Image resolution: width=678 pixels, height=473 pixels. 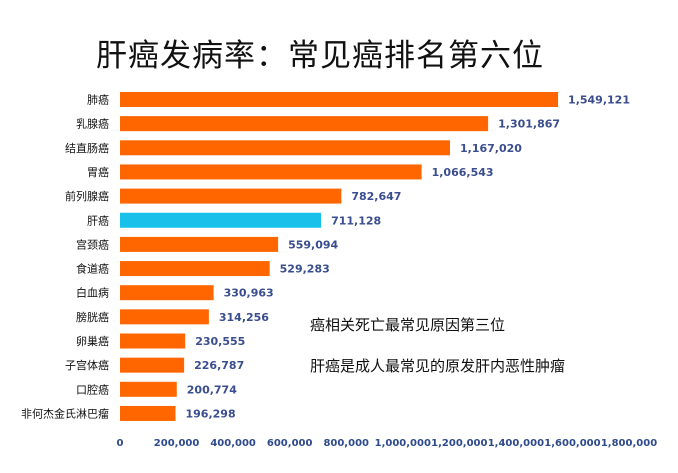 I want to click on value-label: 226,787, so click(x=219, y=365).